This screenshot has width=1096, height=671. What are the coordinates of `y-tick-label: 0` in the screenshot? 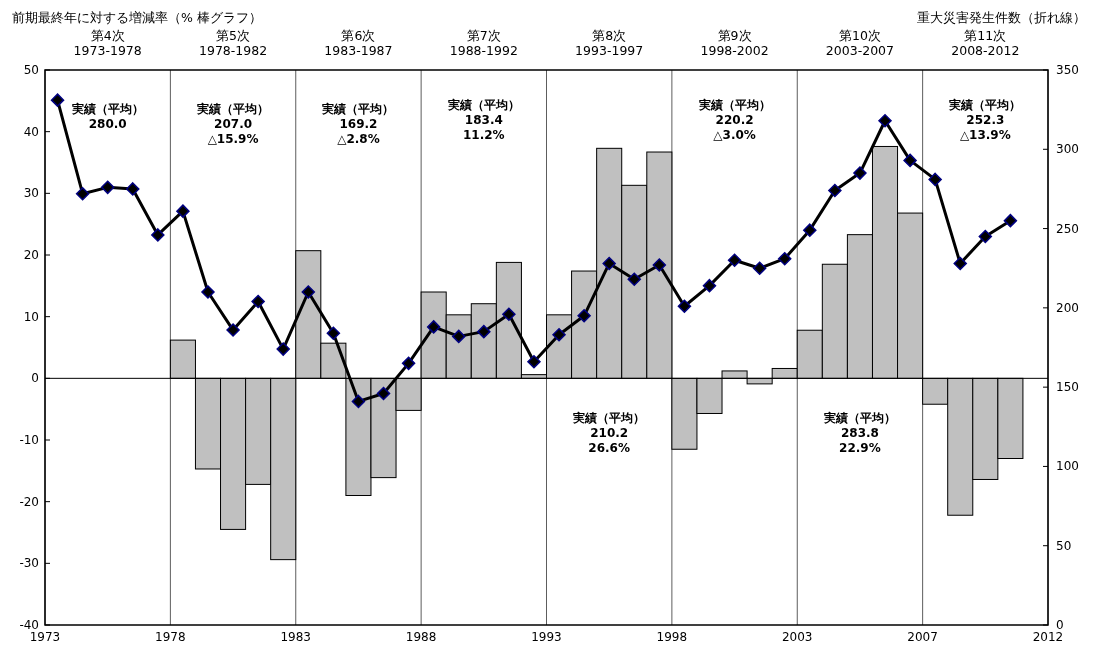 It's located at (35, 378).